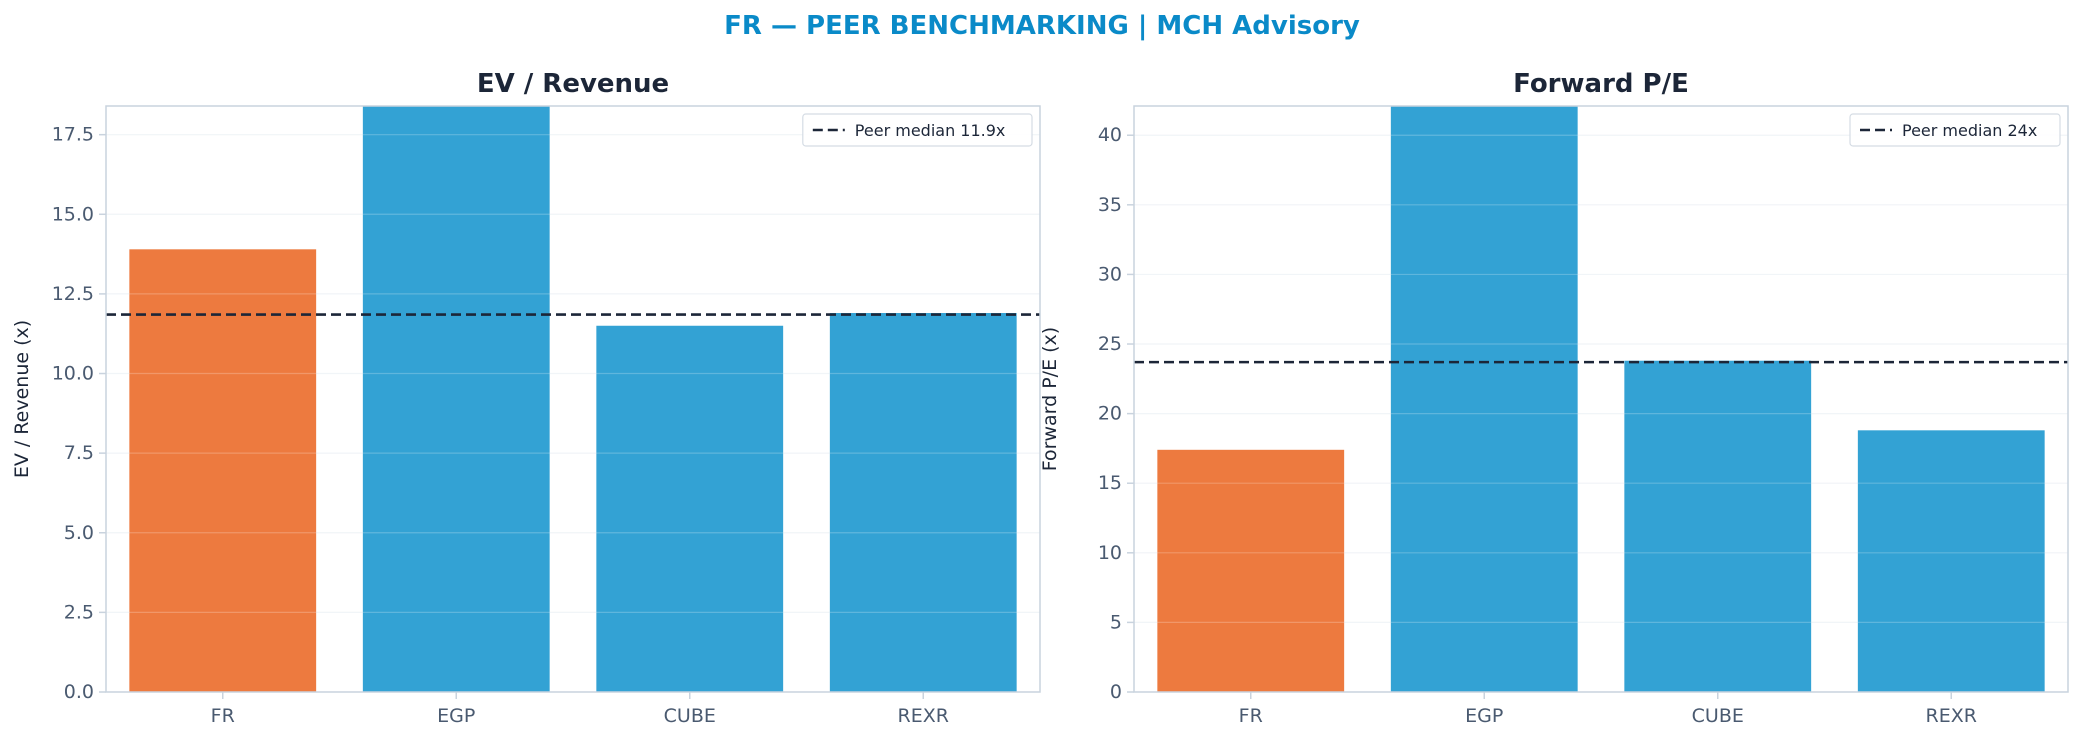 The image size is (2084, 746). What do you see at coordinates (1050, 399) in the screenshot?
I see `y-axis-label: Forward P/E (x)` at bounding box center [1050, 399].